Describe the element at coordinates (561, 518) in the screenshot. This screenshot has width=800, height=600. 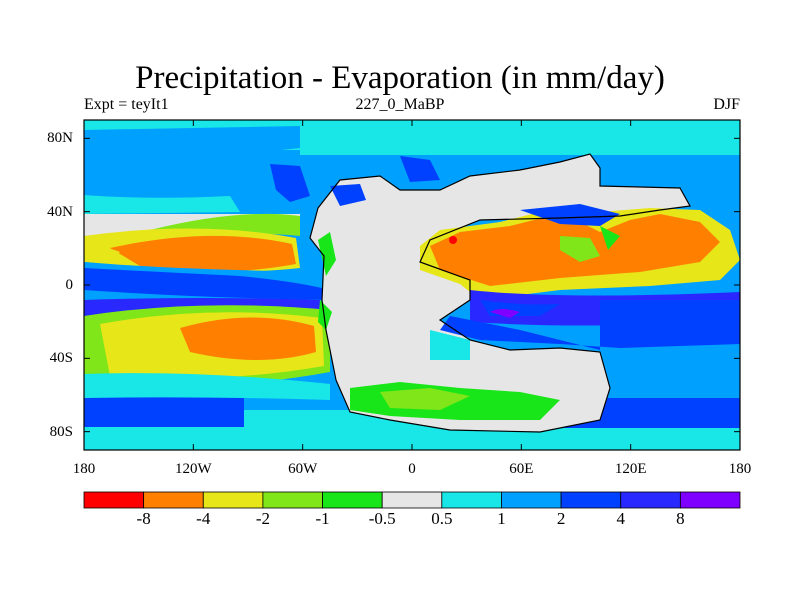
I see `colorbar-label: 2` at that location.